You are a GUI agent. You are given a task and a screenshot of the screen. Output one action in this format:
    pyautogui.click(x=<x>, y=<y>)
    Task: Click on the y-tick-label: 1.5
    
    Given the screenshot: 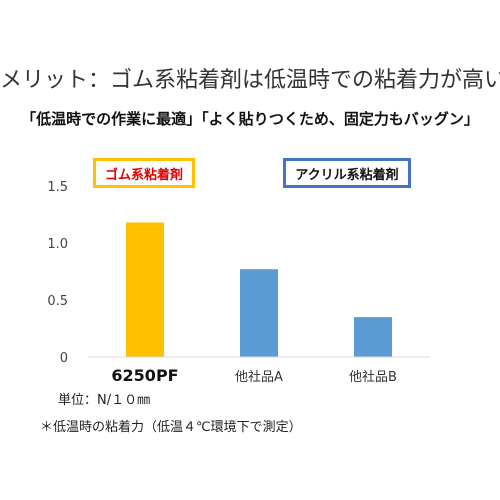 What is the action you would take?
    pyautogui.click(x=57, y=187)
    